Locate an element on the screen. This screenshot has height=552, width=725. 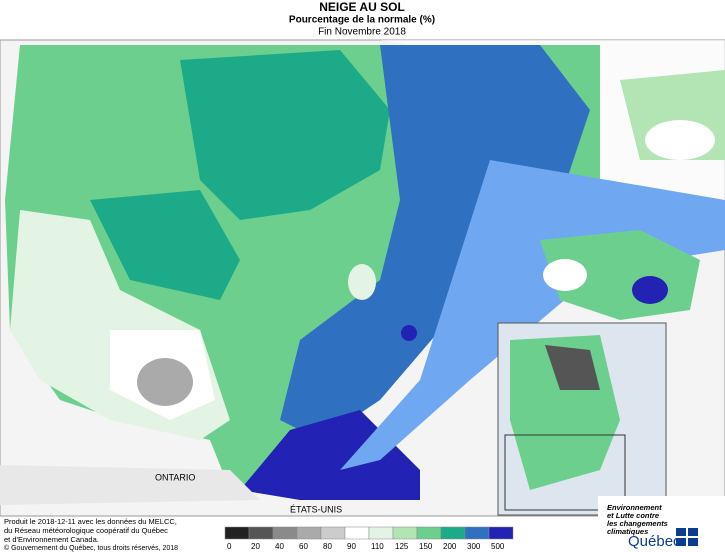
legend-label: 125 is located at coordinates (402, 546).